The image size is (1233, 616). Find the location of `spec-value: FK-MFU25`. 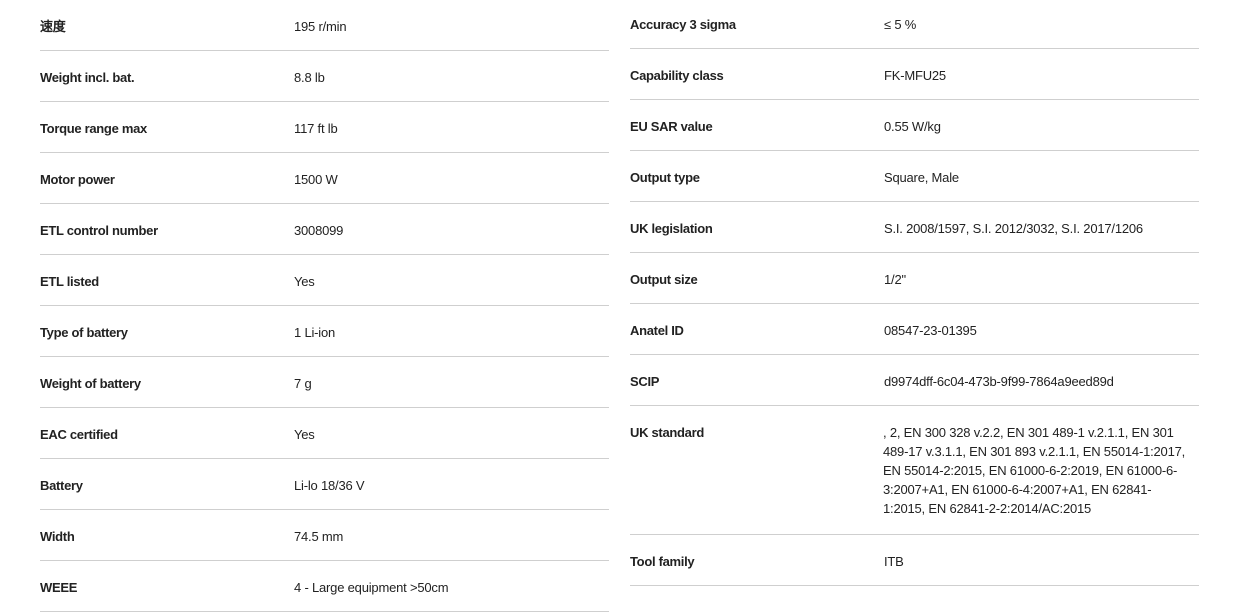

spec-value: FK-MFU25 is located at coordinates (915, 75).